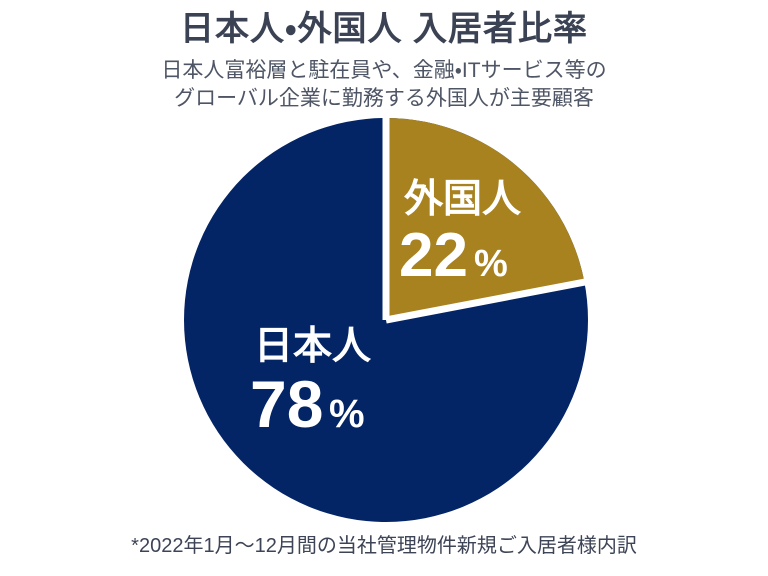 The height and width of the screenshot is (576, 768). I want to click on chart-subtitle-line-1: 日本人富裕層と駐在員や、金融・ITサービス等の, so click(384, 70).